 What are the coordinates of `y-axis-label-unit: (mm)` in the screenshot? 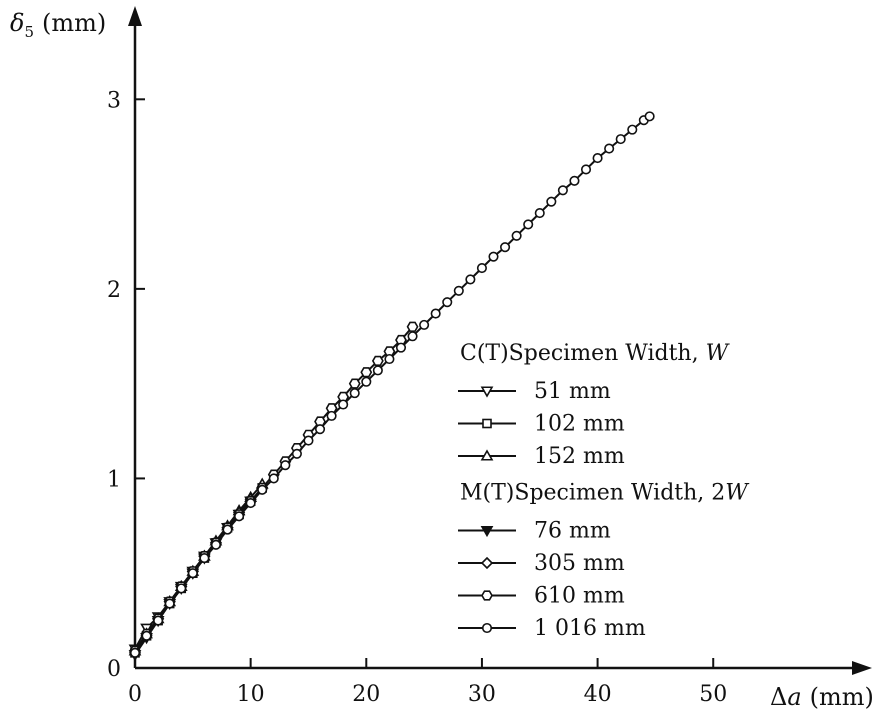 It's located at (74, 23).